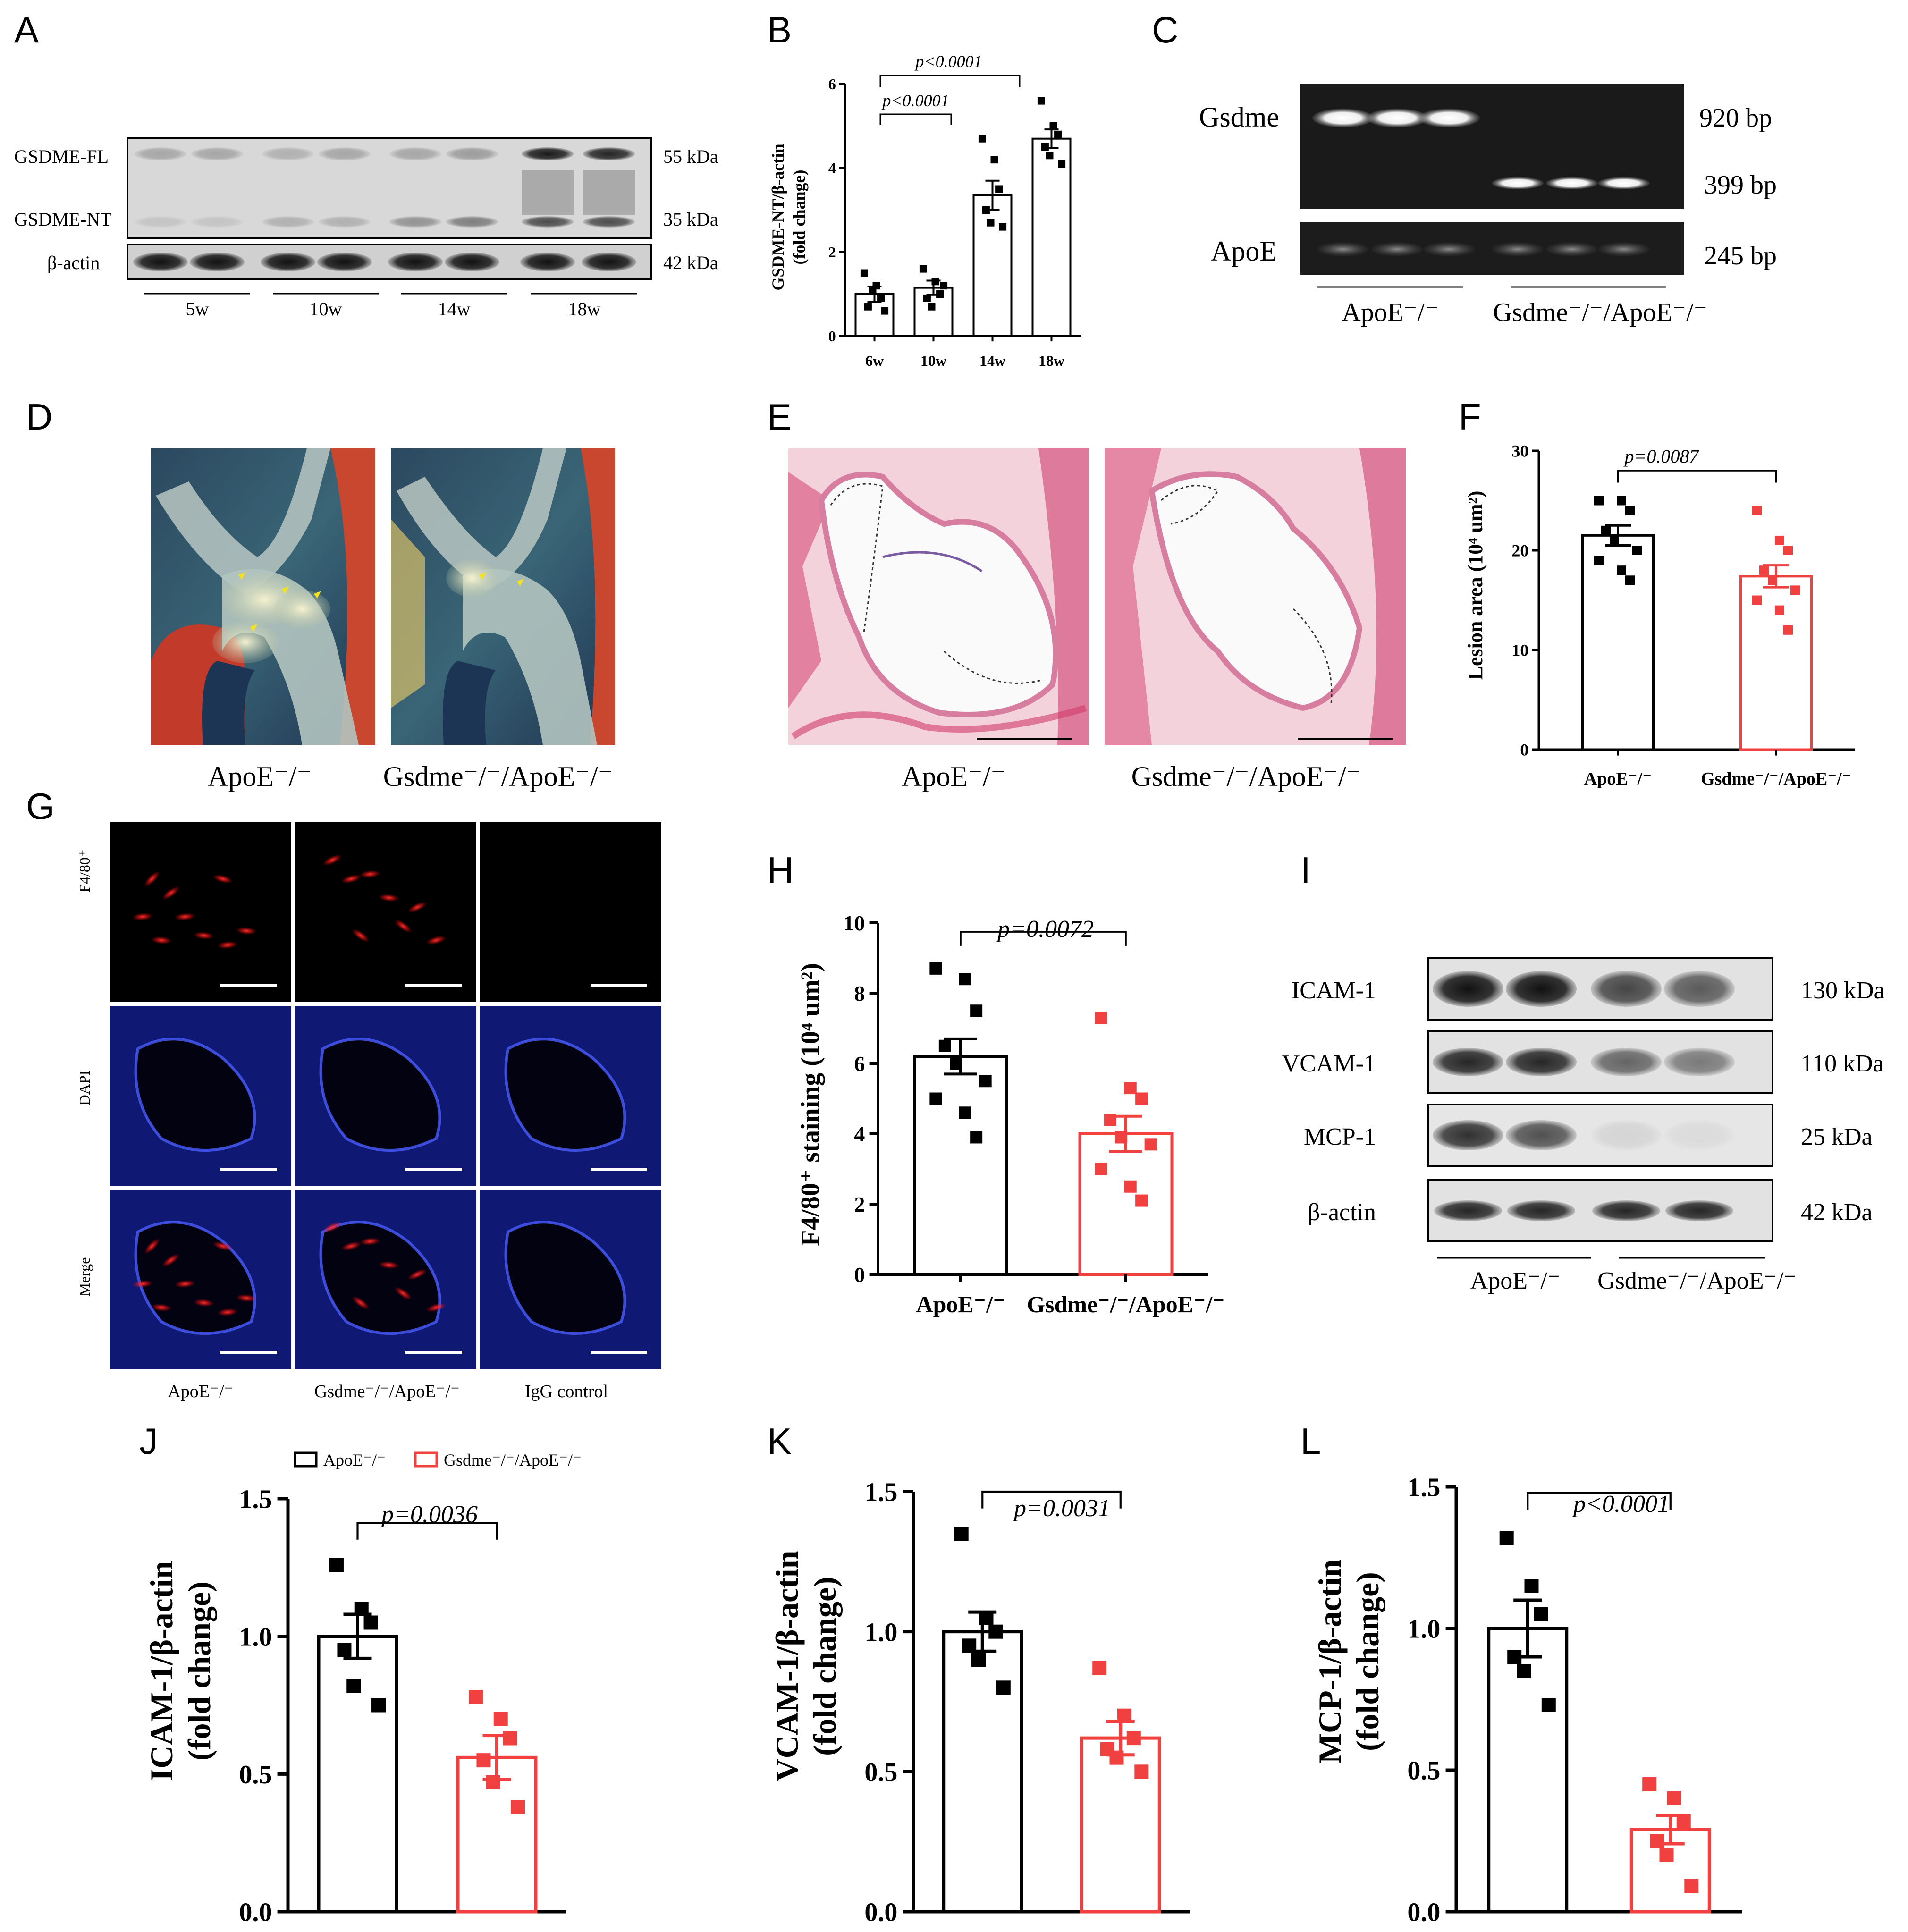 The height and width of the screenshot is (1932, 1908). Describe the element at coordinates (565, 1277) in the screenshot. I see `lumen` at that location.